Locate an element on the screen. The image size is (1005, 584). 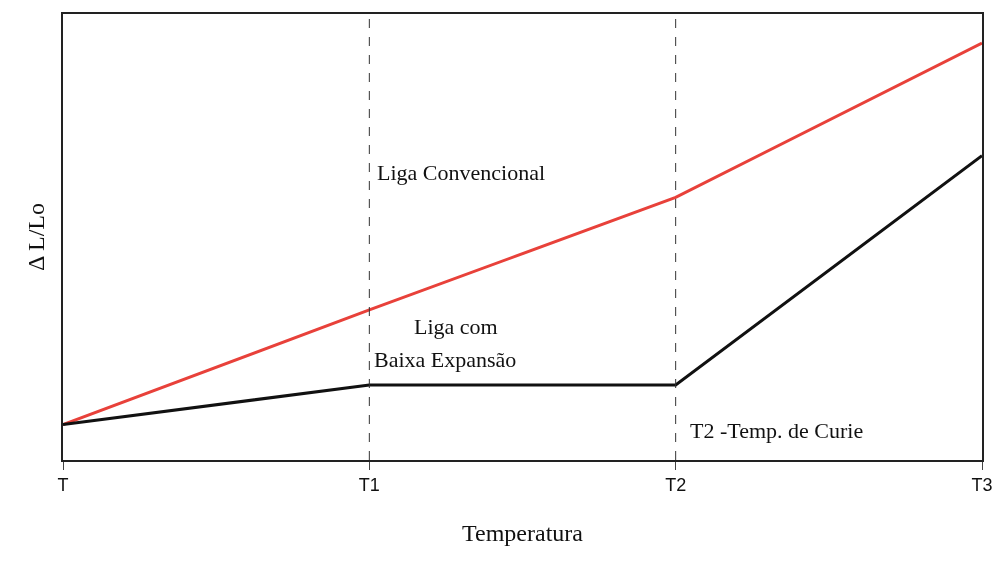
annotation: T2 -Temp. de Curie is located at coordinates (777, 430).